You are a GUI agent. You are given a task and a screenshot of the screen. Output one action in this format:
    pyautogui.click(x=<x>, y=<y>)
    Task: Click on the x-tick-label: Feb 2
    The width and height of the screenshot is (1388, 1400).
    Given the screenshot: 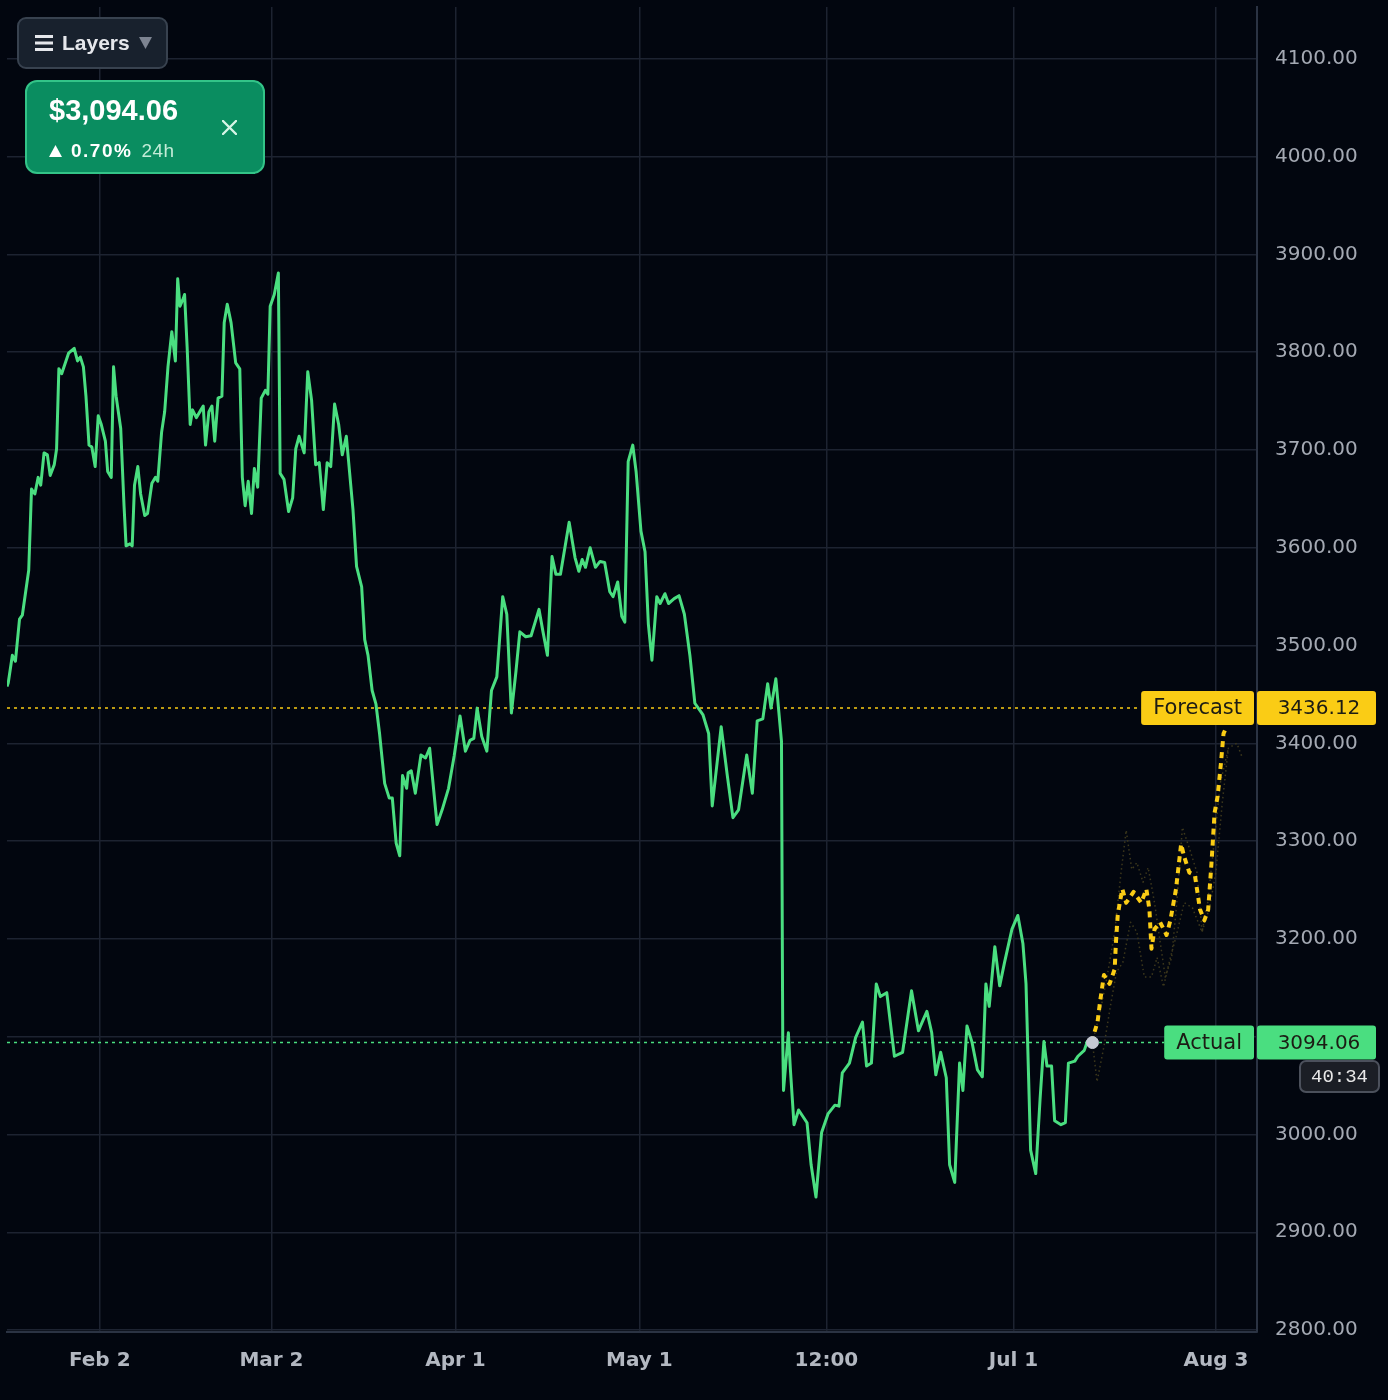 What is the action you would take?
    pyautogui.click(x=99, y=1359)
    